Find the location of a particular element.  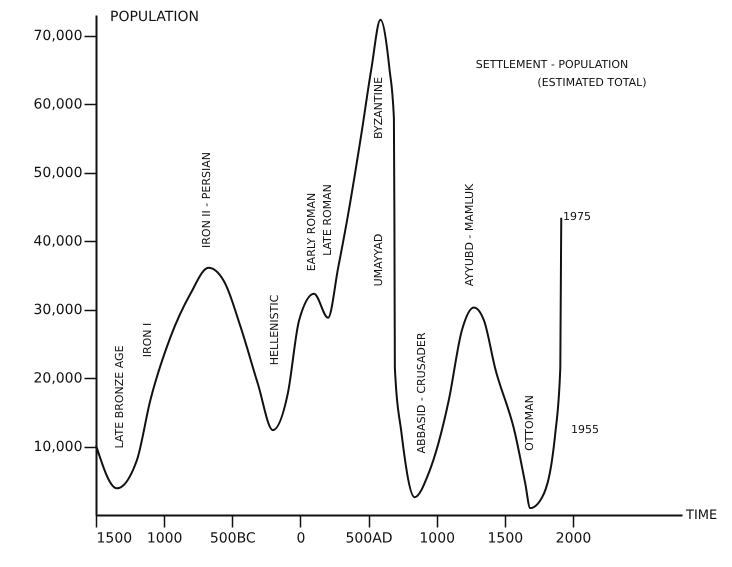

y-axis-title: POPULATION is located at coordinates (154, 17).